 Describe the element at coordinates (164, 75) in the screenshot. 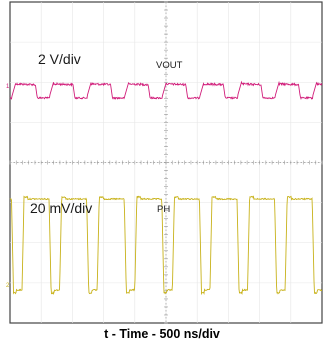

I see `vout-channel: 2 V/div VOUT 1` at that location.